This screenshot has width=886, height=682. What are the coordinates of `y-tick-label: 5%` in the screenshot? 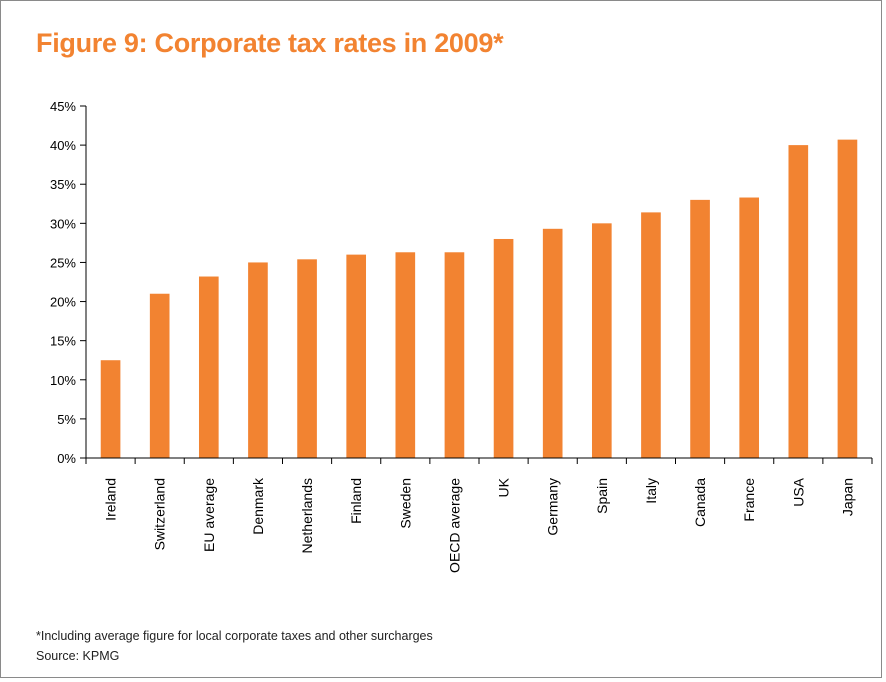 It's located at (66, 419).